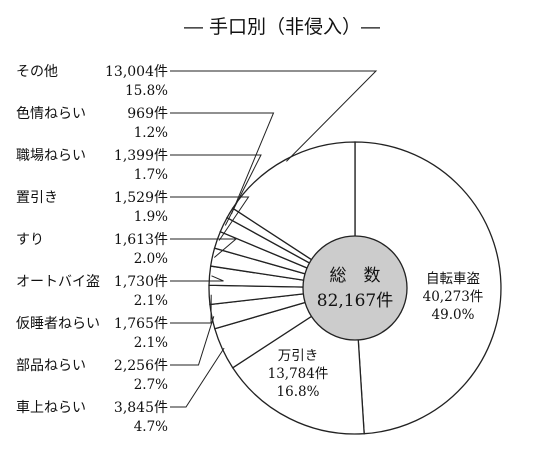 This screenshot has width=547, height=450. I want to click on slice-label-percent-職場ねらい: 1.7%, so click(151, 175).